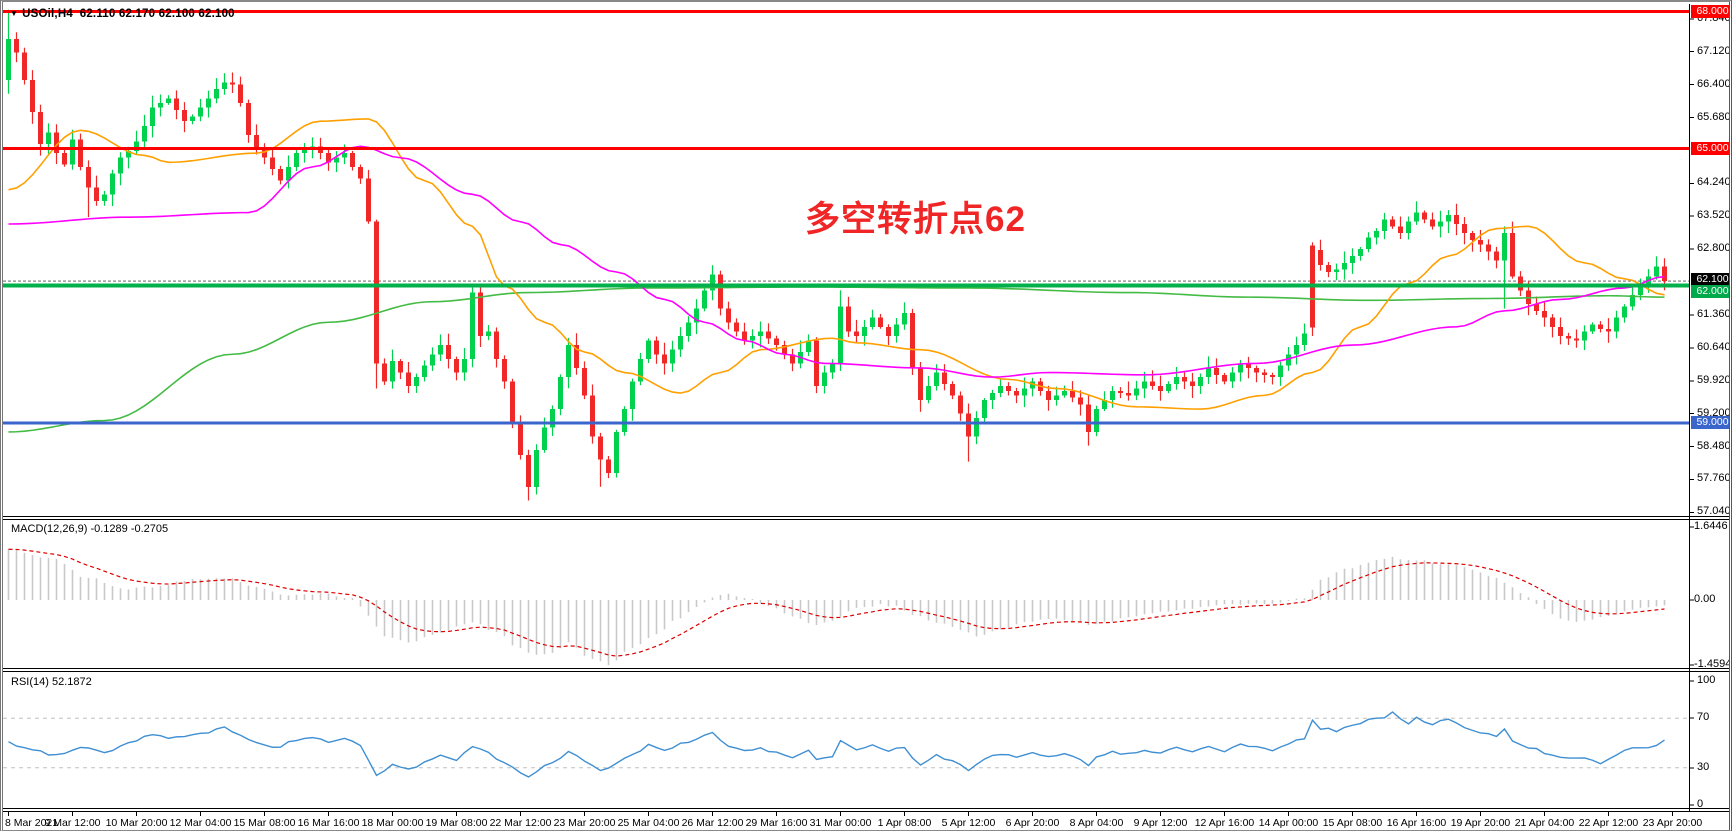 The image size is (1732, 831). I want to click on price-tick-label: 61.360, so click(1714, 313).